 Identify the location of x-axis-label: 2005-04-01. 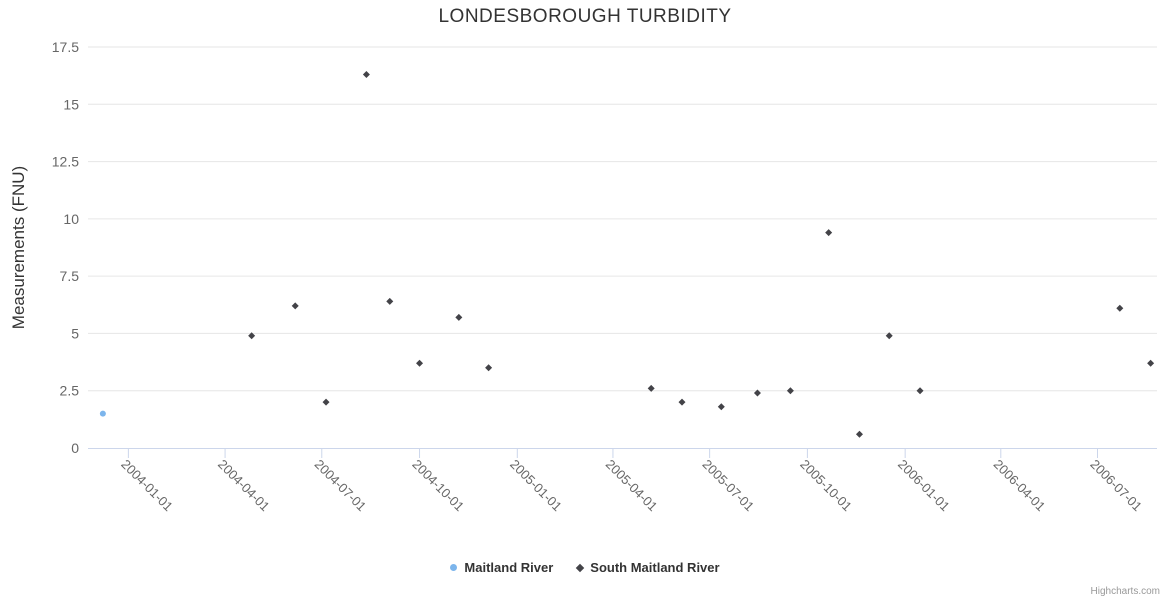
(632, 486).